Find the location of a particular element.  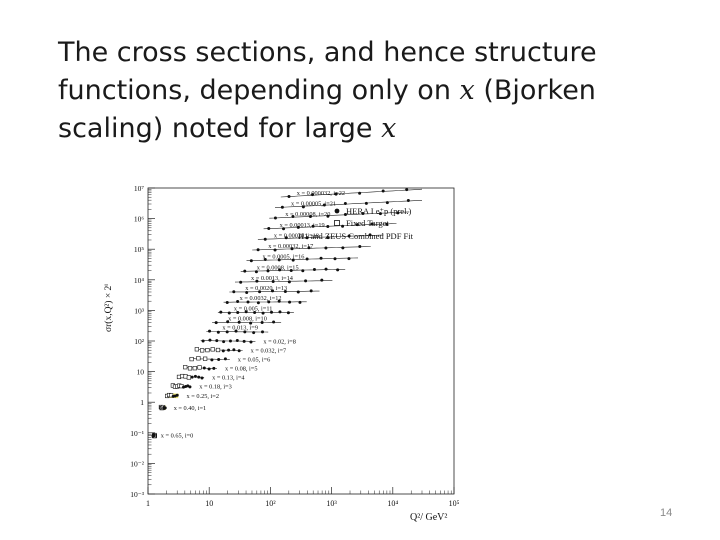

series-label: x = 0.00008, i=20 is located at coordinates (307, 214).